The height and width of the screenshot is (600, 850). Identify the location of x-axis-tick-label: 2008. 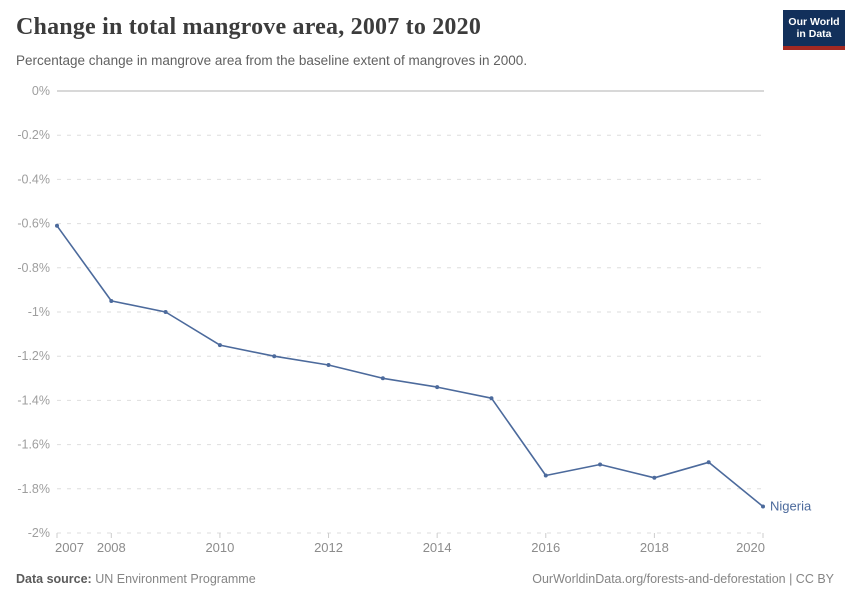
(111, 547).